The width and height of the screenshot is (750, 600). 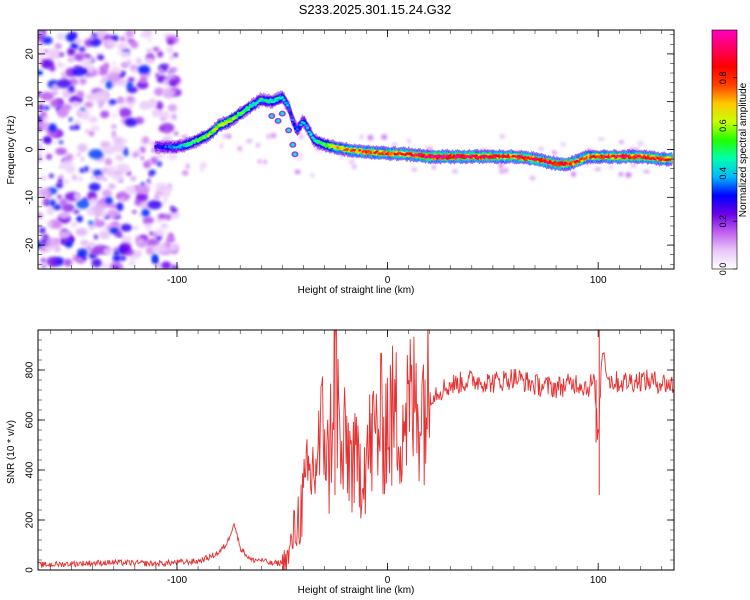 What do you see at coordinates (375, 9) in the screenshot?
I see `chart-title: S233.2025.301.15.24.G32` at bounding box center [375, 9].